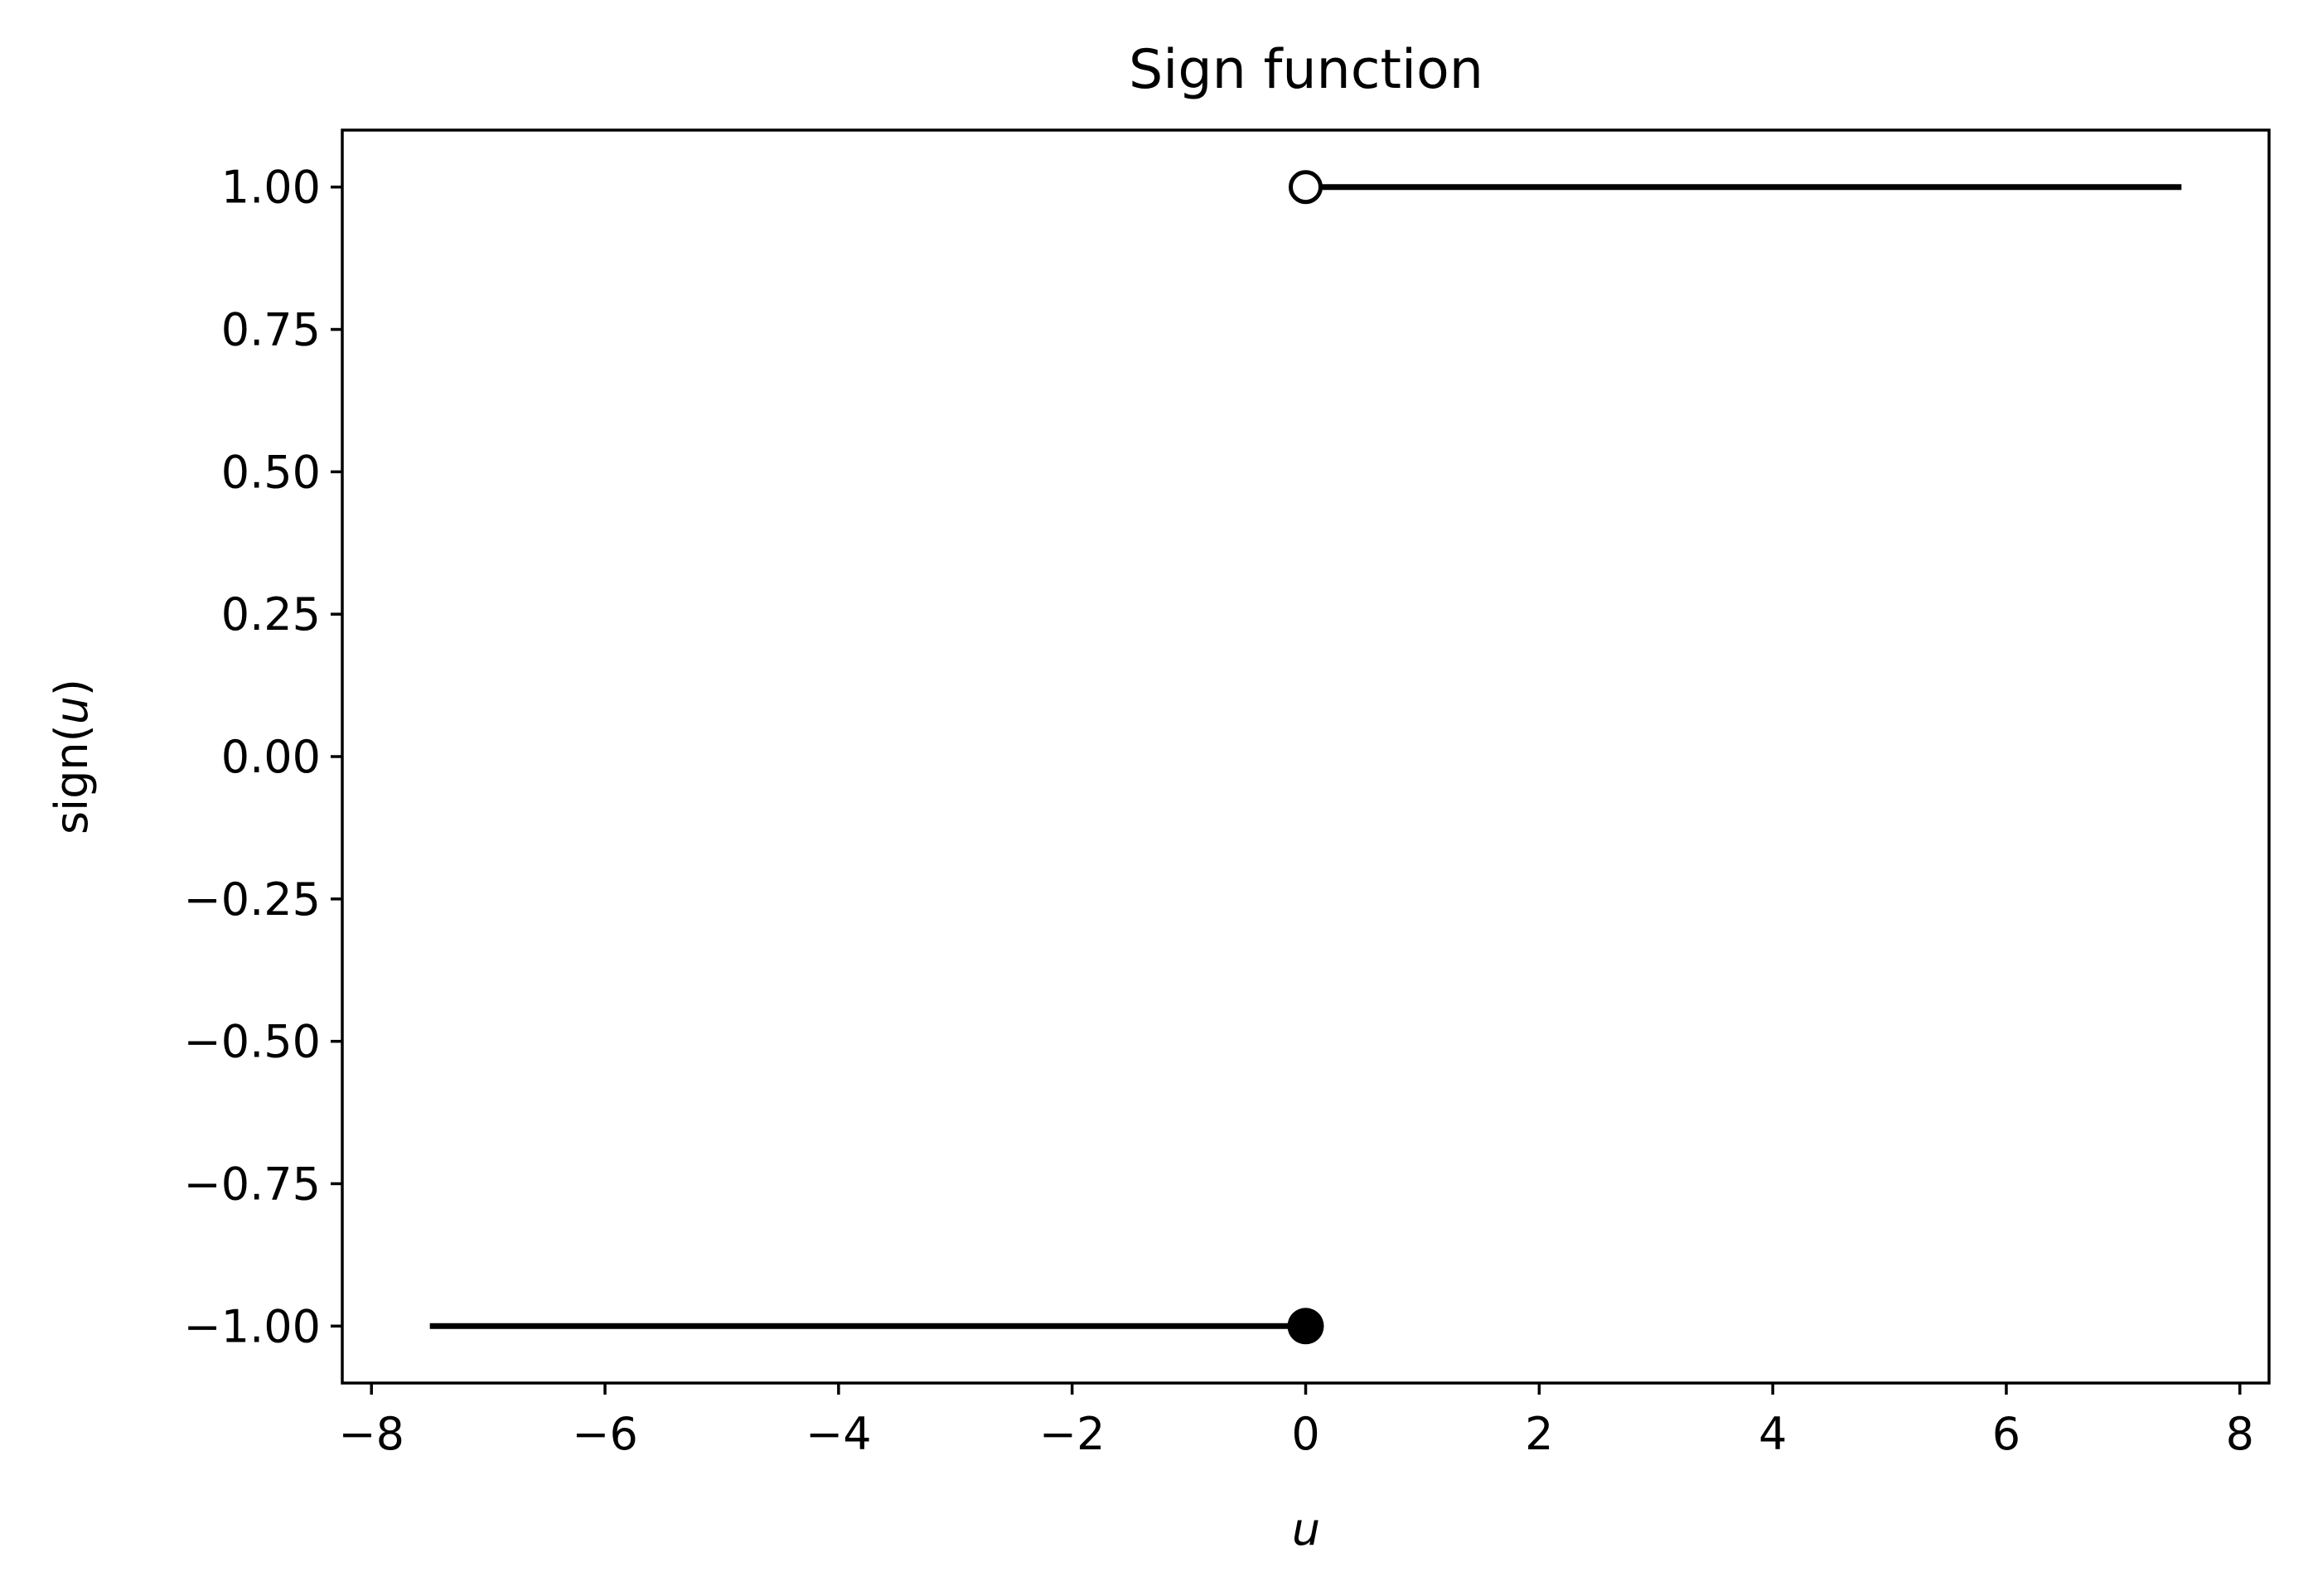 The height and width of the screenshot is (1596, 2308). What do you see at coordinates (1539, 1434) in the screenshot?
I see `x-tick-label: 2` at bounding box center [1539, 1434].